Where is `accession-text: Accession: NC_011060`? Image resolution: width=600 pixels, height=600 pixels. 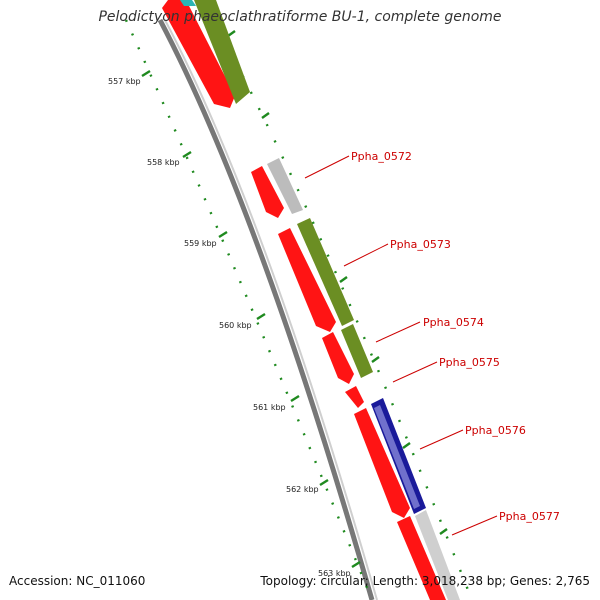 accession-text: Accession: NC_011060 is located at coordinates (77, 581).